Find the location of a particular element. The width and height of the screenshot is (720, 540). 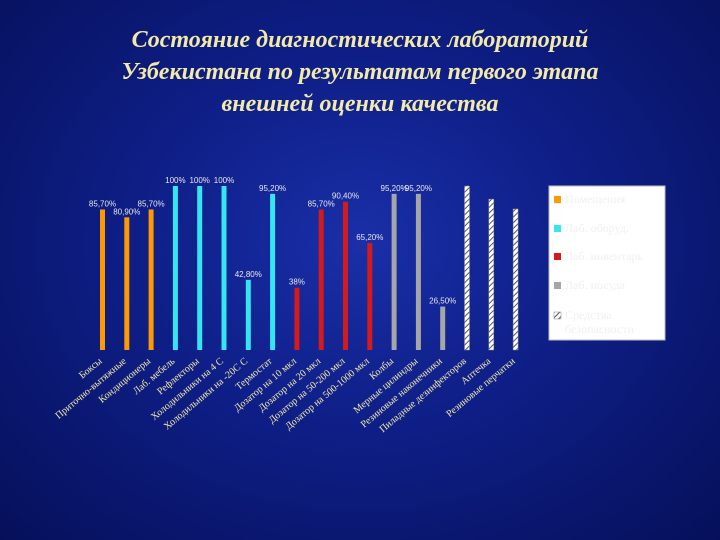

title-line-1: Состояние диагностических лабораторий is located at coordinates (360, 40).